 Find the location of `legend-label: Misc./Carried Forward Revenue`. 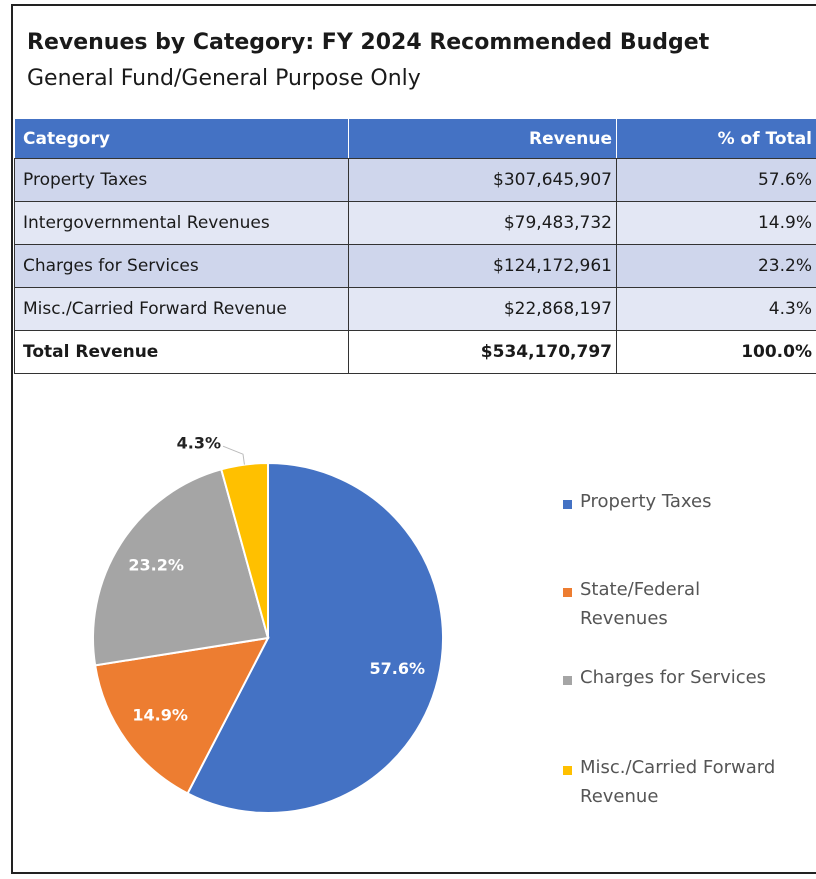

legend-label: Misc./Carried Forward Revenue is located at coordinates (678, 782).